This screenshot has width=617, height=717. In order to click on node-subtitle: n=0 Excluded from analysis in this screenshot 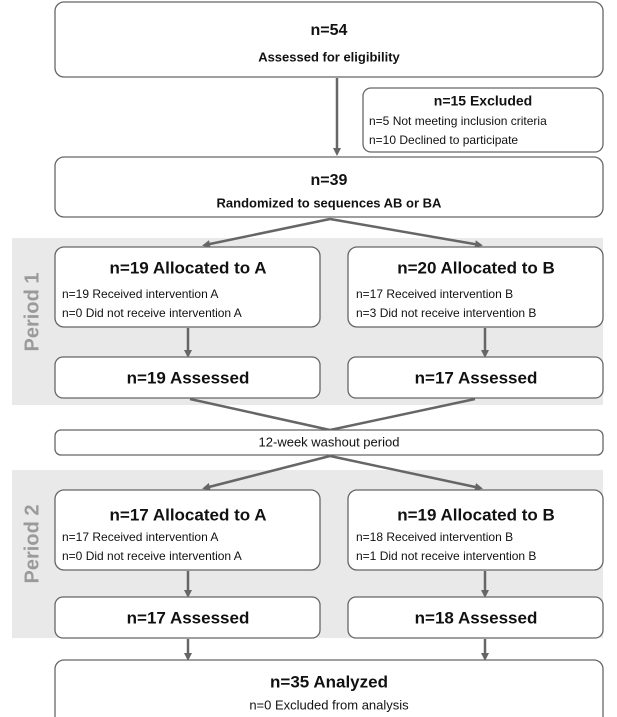, I will do `click(329, 704)`.